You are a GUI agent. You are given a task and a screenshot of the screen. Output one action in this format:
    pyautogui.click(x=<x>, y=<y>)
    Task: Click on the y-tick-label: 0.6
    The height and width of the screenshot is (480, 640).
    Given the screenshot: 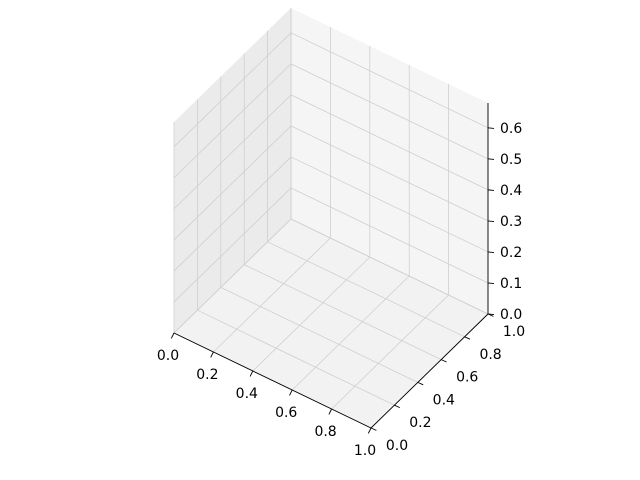 What is the action you would take?
    pyautogui.click(x=467, y=378)
    